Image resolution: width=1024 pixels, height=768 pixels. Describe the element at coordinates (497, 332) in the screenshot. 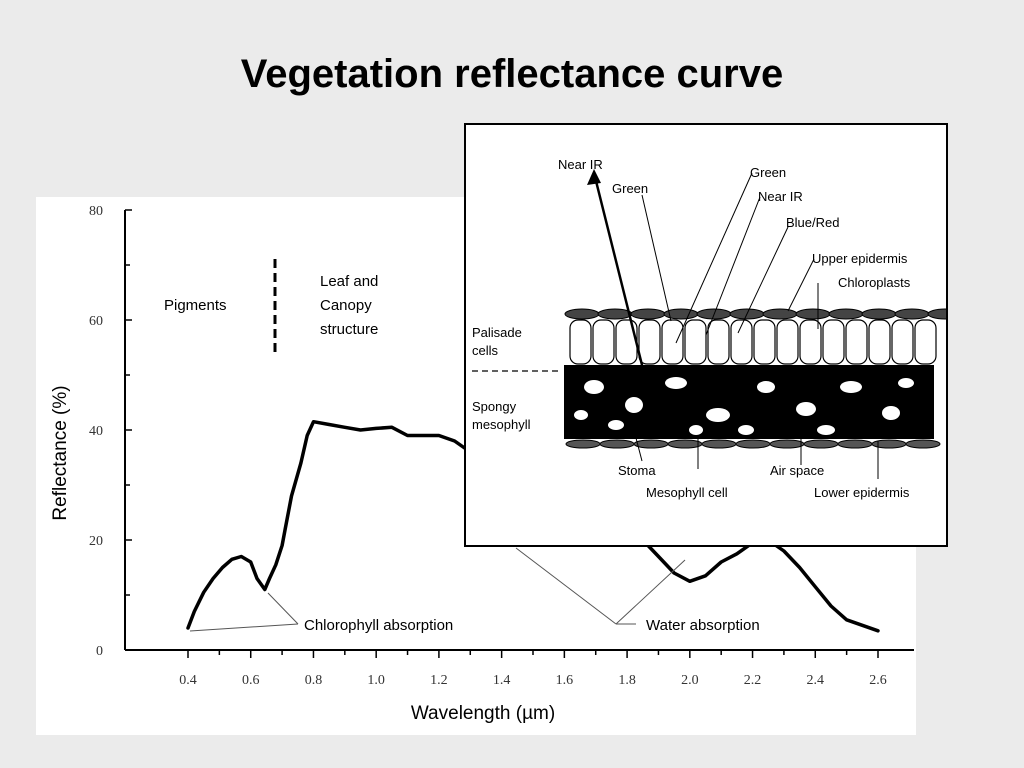

I see `palisade-label: Palisade` at that location.